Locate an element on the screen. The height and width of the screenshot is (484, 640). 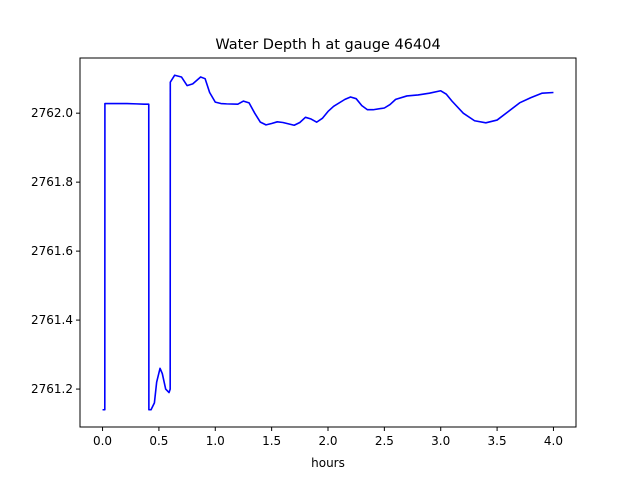
x-tick-label: 4.0 is located at coordinates (553, 441).